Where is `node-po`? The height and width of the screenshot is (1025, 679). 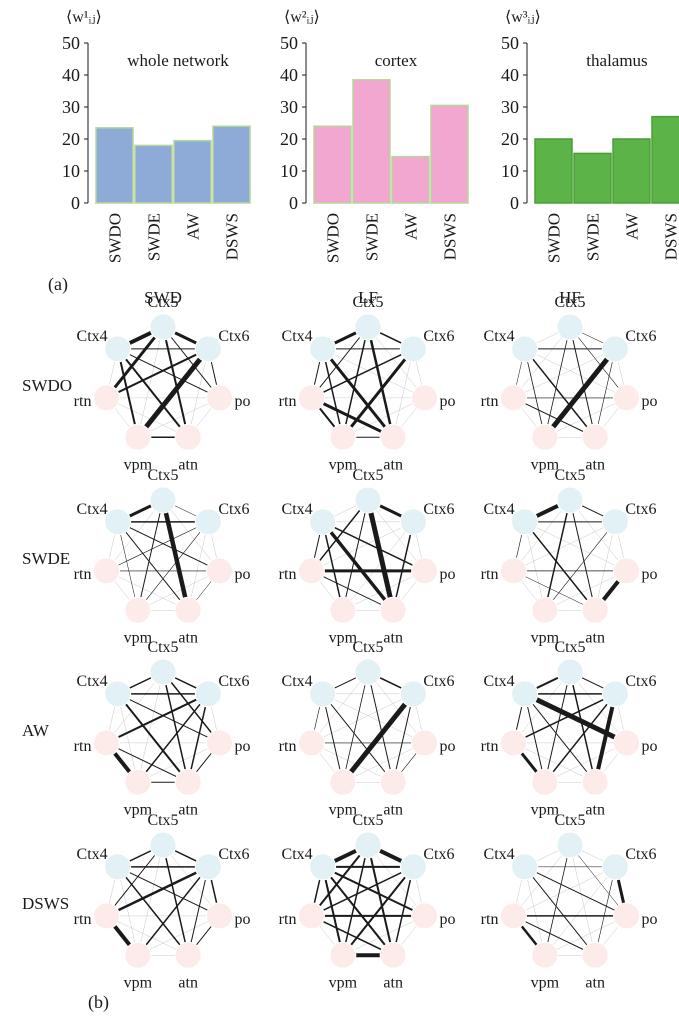 node-po is located at coordinates (220, 916).